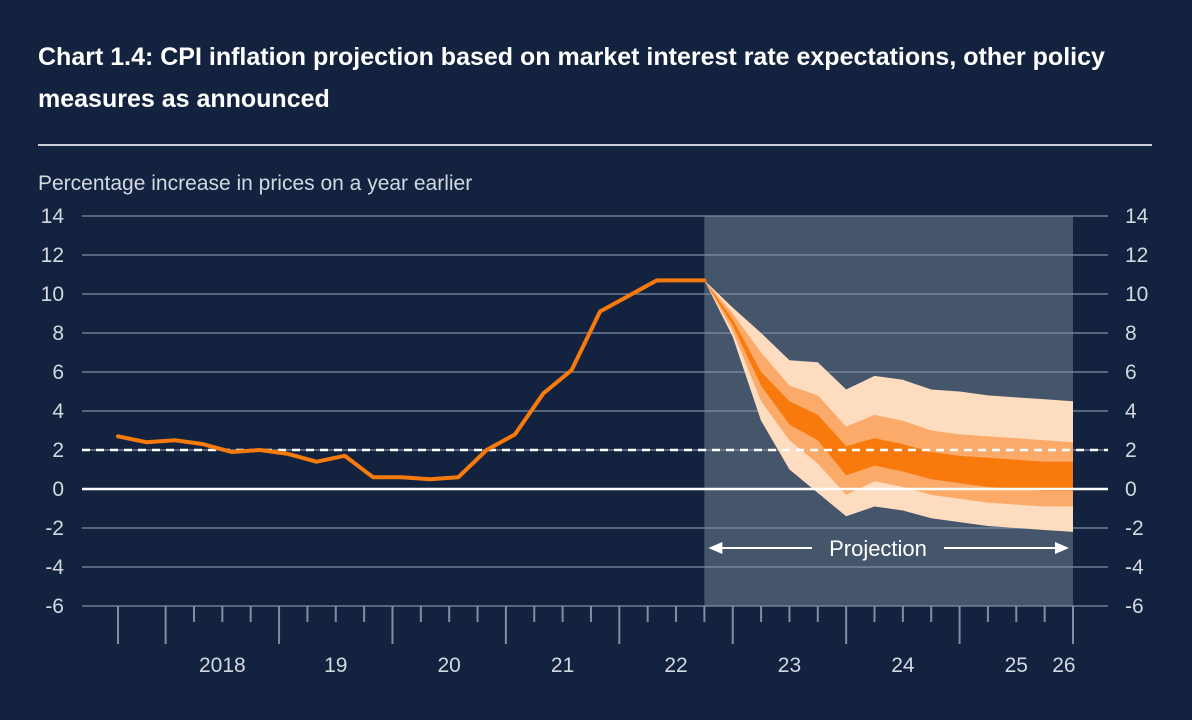  What do you see at coordinates (52, 294) in the screenshot?
I see `y-tick-label-left: 10` at bounding box center [52, 294].